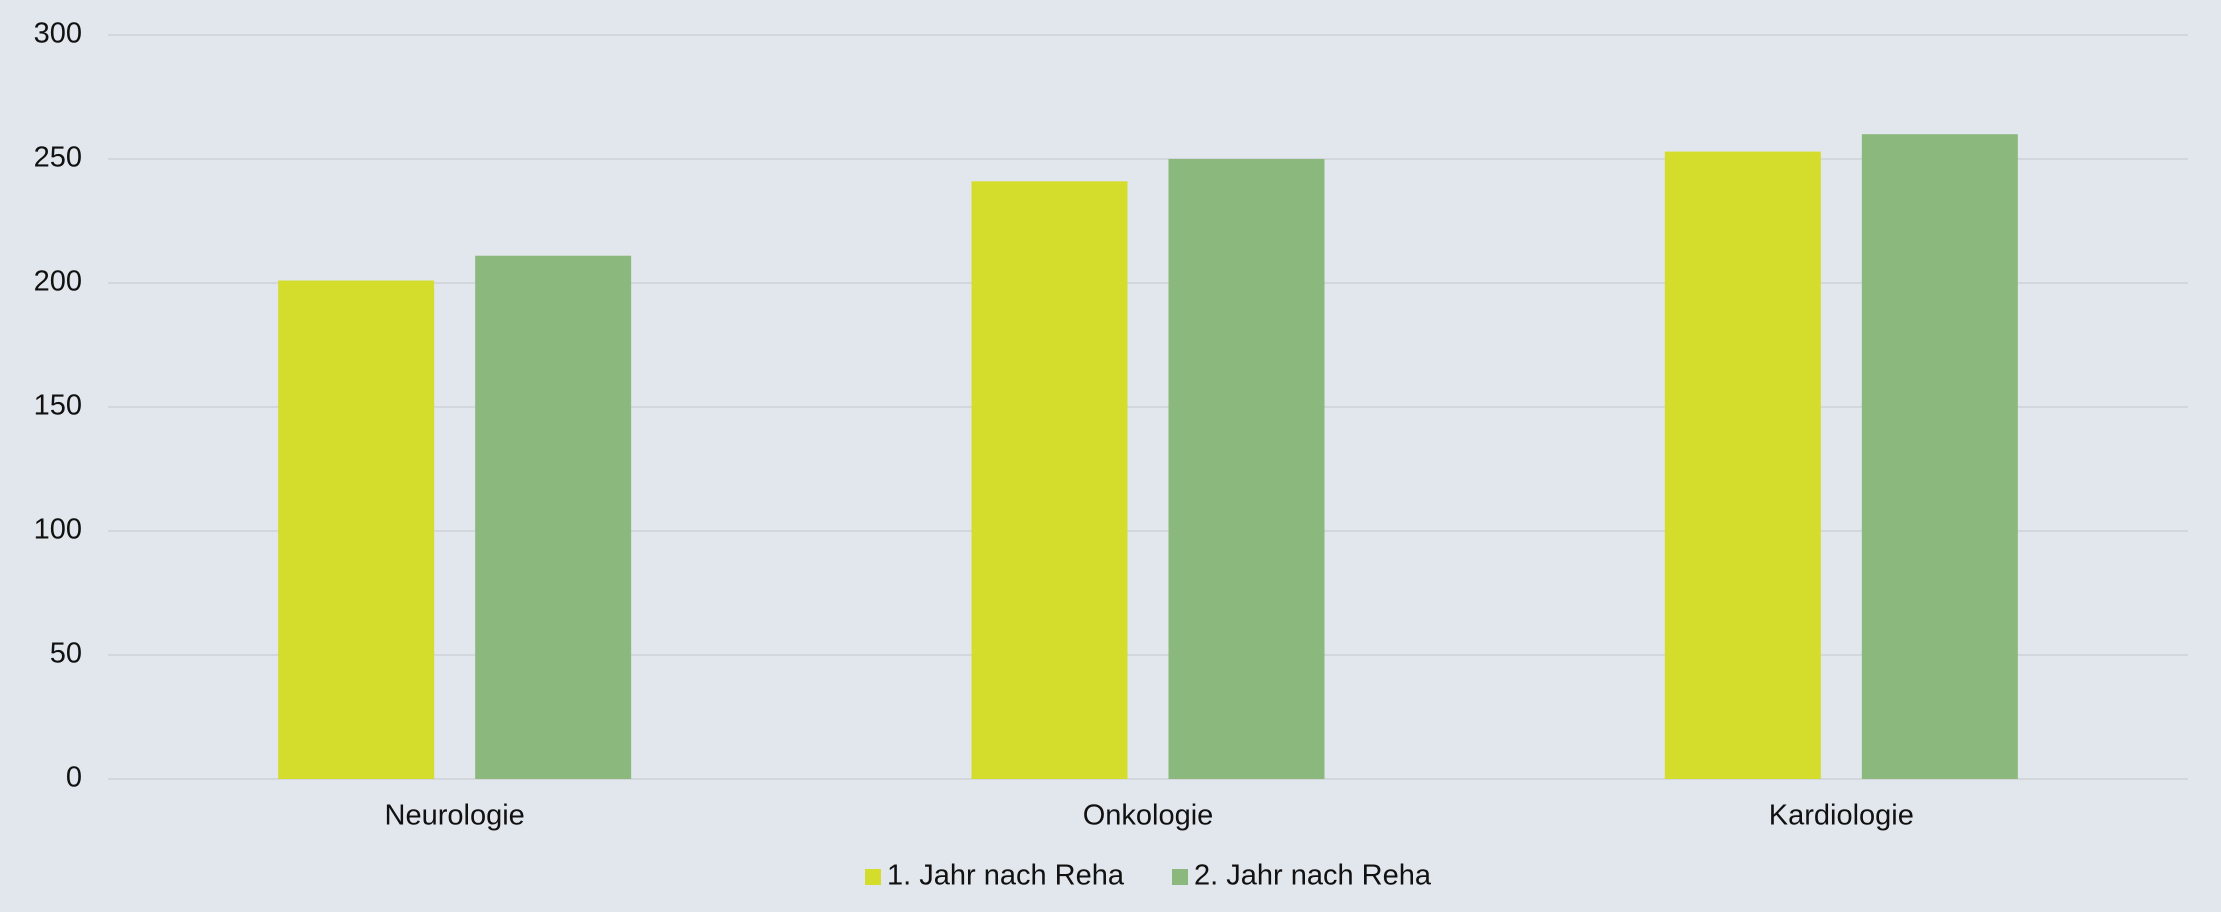  What do you see at coordinates (1313, 876) in the screenshot?
I see `legend-label: 2. Jahr nach Reha` at bounding box center [1313, 876].